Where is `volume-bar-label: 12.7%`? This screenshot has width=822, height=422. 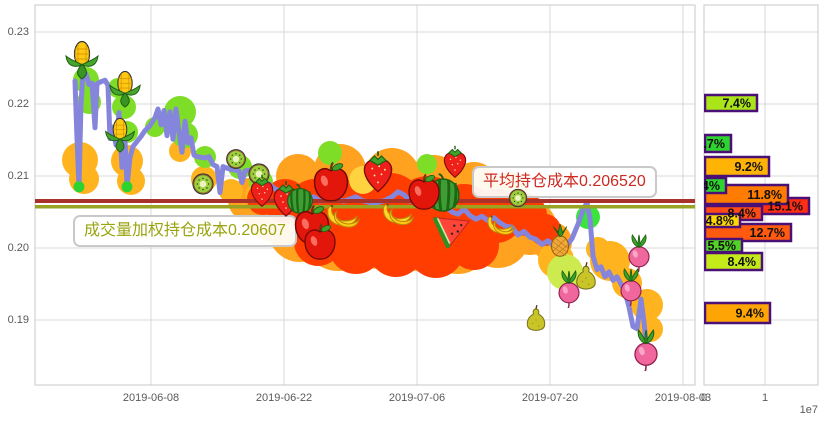
volume-bar-label: 12.7% is located at coordinates (767, 233).